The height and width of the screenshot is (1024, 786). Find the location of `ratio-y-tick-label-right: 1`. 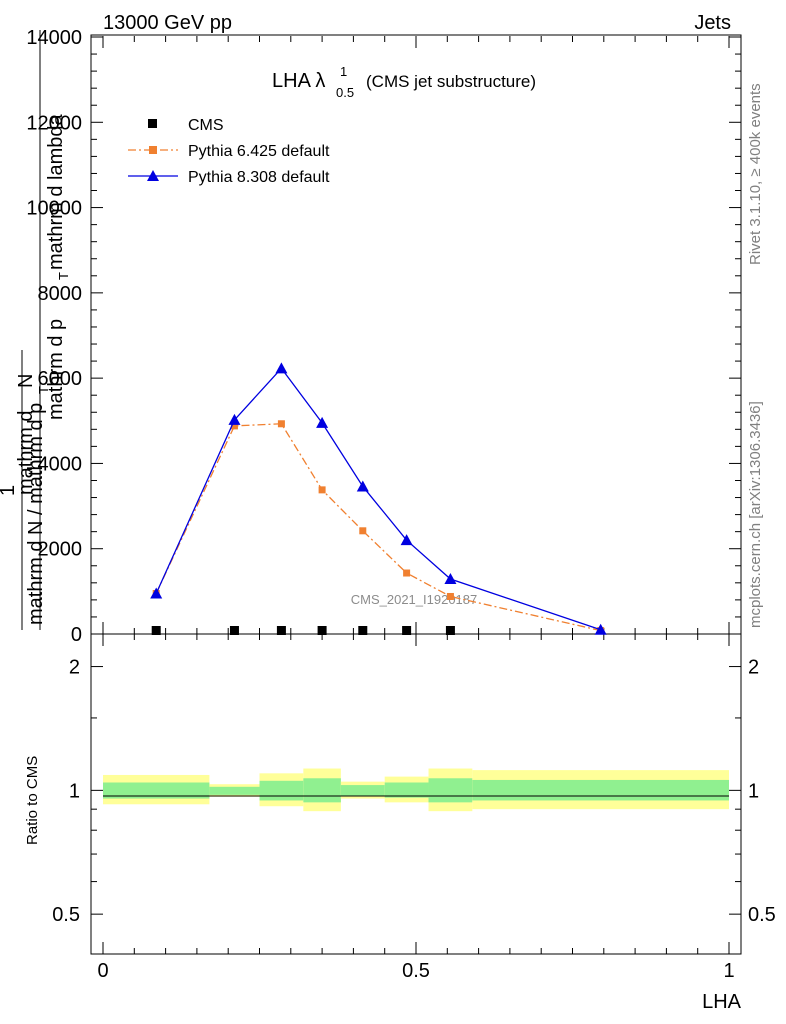

ratio-y-tick-label-right: 1 is located at coordinates (753, 791).